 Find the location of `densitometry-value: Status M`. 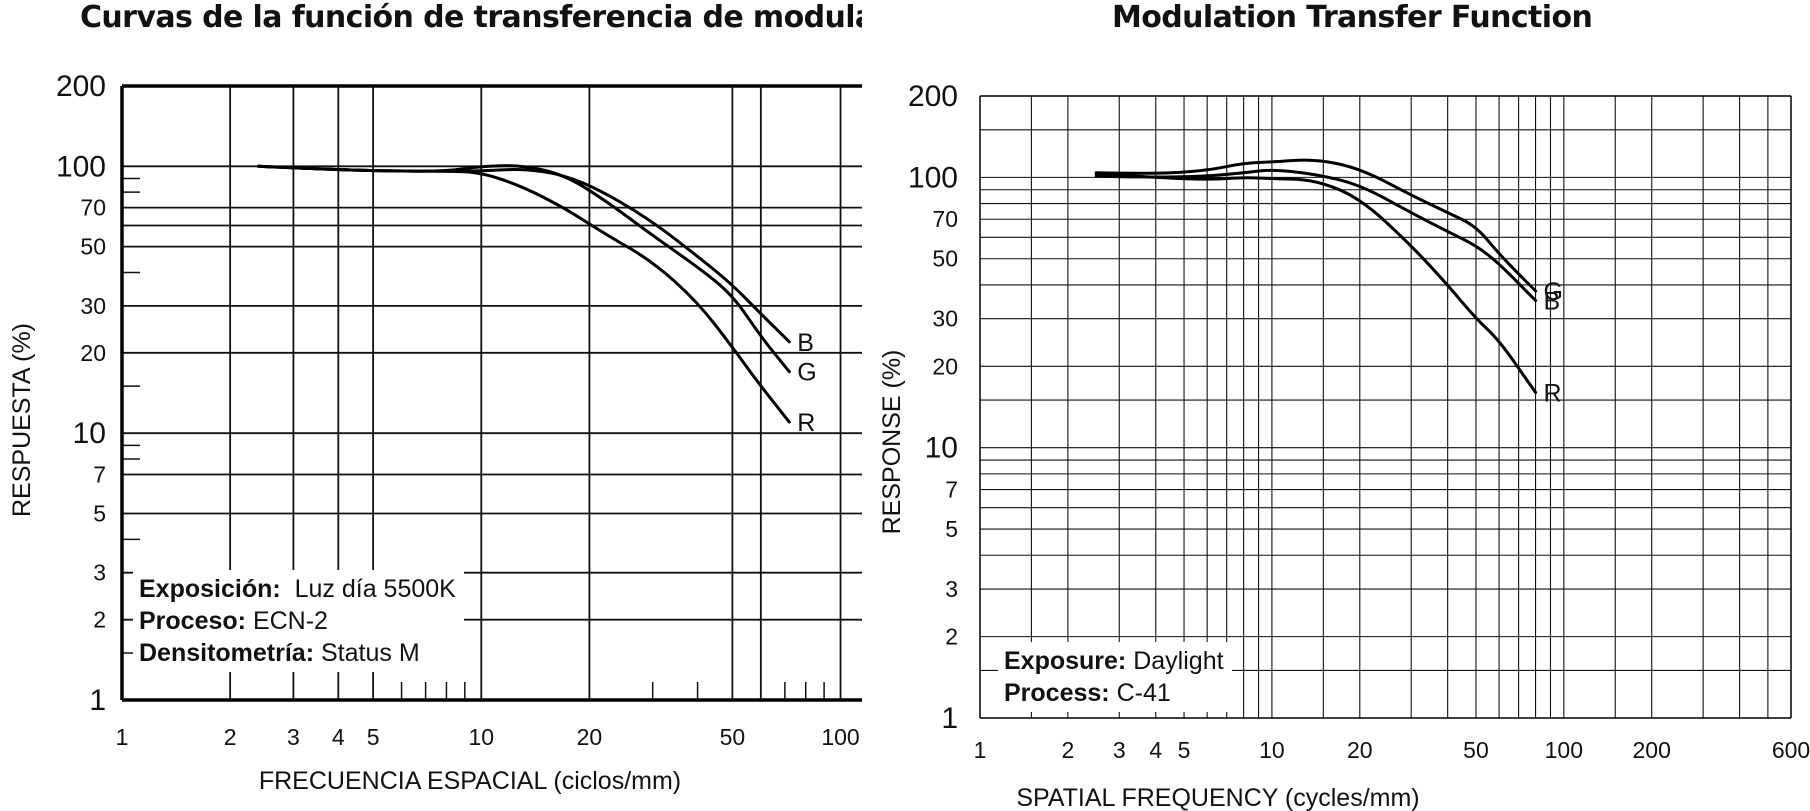

densitometry-value: Status M is located at coordinates (370, 653).